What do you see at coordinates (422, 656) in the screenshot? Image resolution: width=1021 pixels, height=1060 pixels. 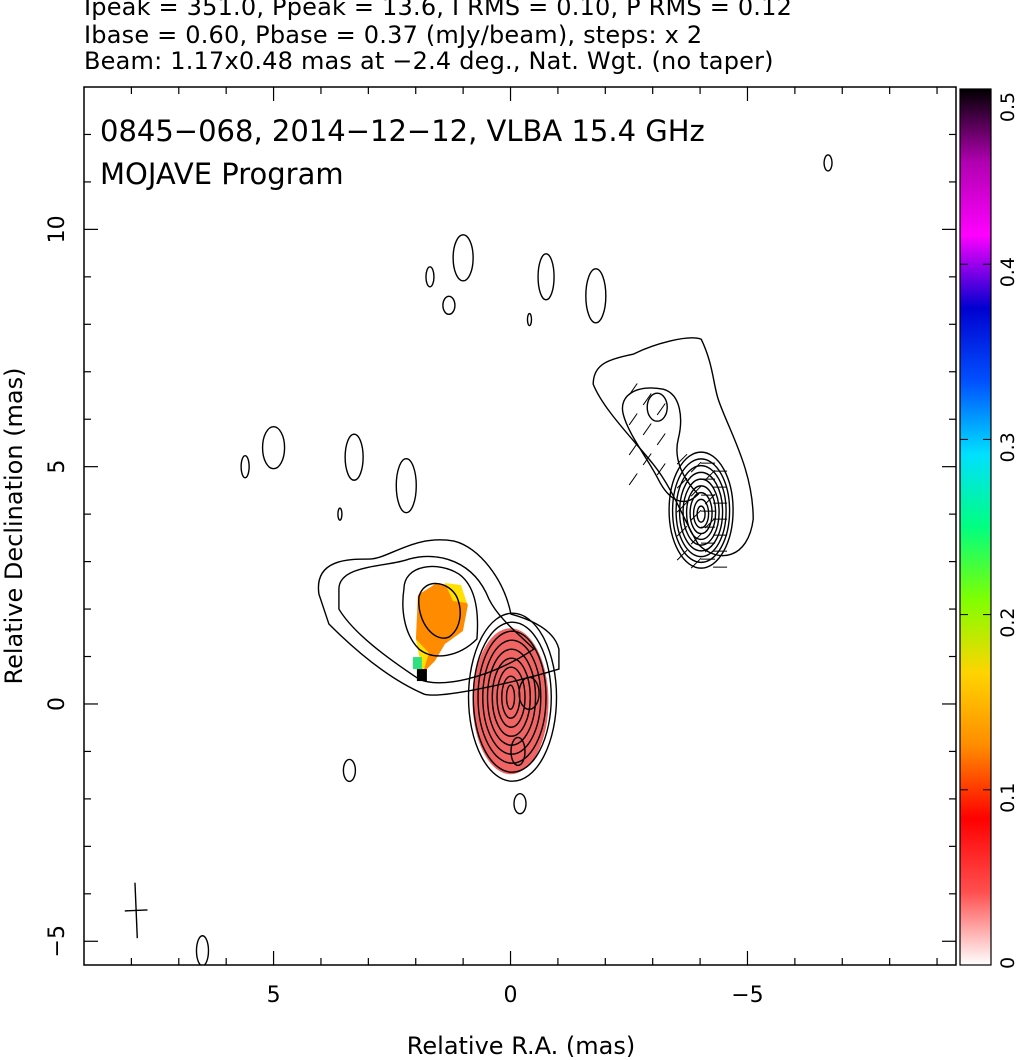 I see `knot-polarization-low` at bounding box center [422, 656].